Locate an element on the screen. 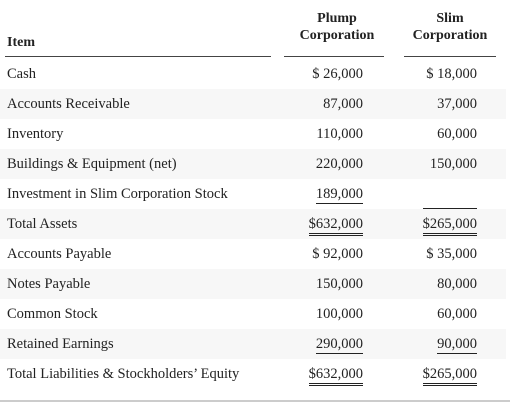 The image size is (510, 402). header-line: Plump is located at coordinates (337, 18).